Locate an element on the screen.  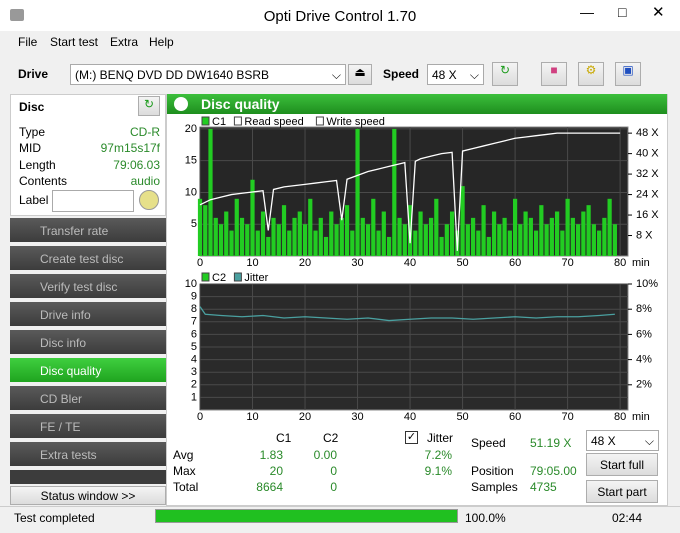
minimize: — is located at coordinates (587, 12).